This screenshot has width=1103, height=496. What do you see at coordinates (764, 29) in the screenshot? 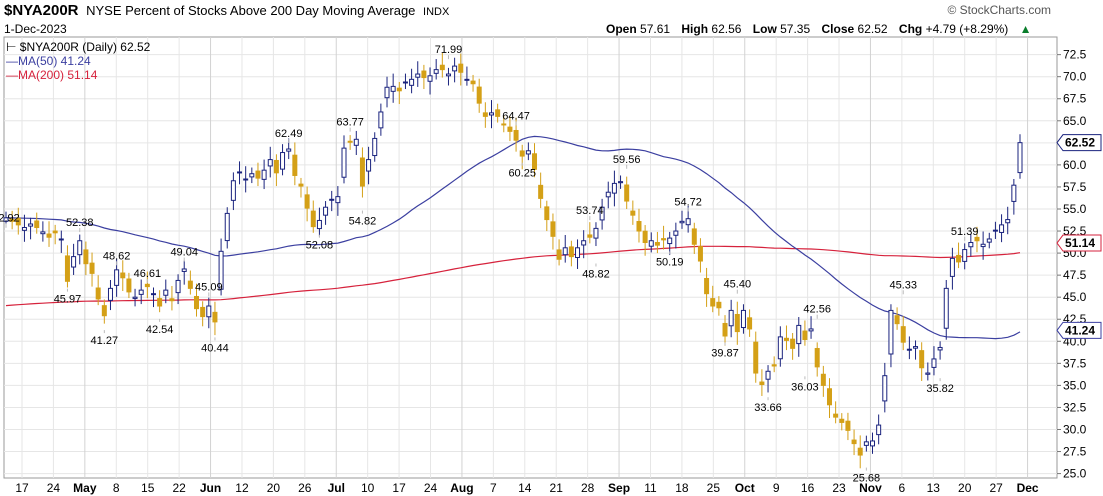
I see `low-label: Low` at bounding box center [764, 29].